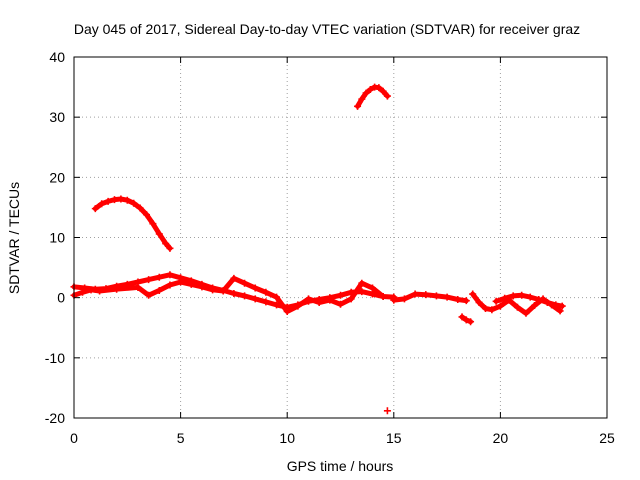 This screenshot has height=480, width=640. What do you see at coordinates (55, 358) in the screenshot?
I see `y-tick-label: -10` at bounding box center [55, 358].